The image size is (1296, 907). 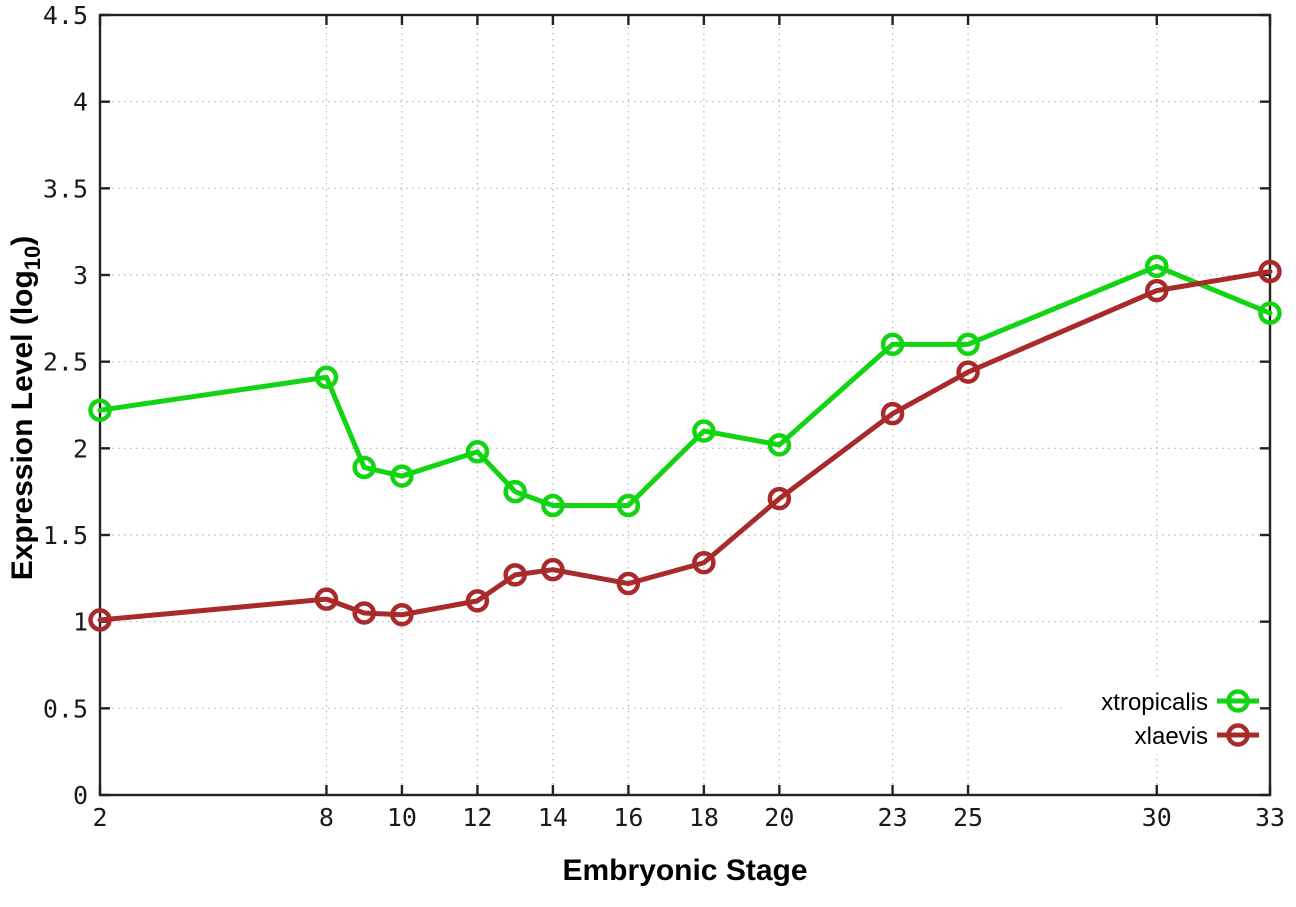 What do you see at coordinates (80, 622) in the screenshot?
I see `y-tick-label: 1` at bounding box center [80, 622].